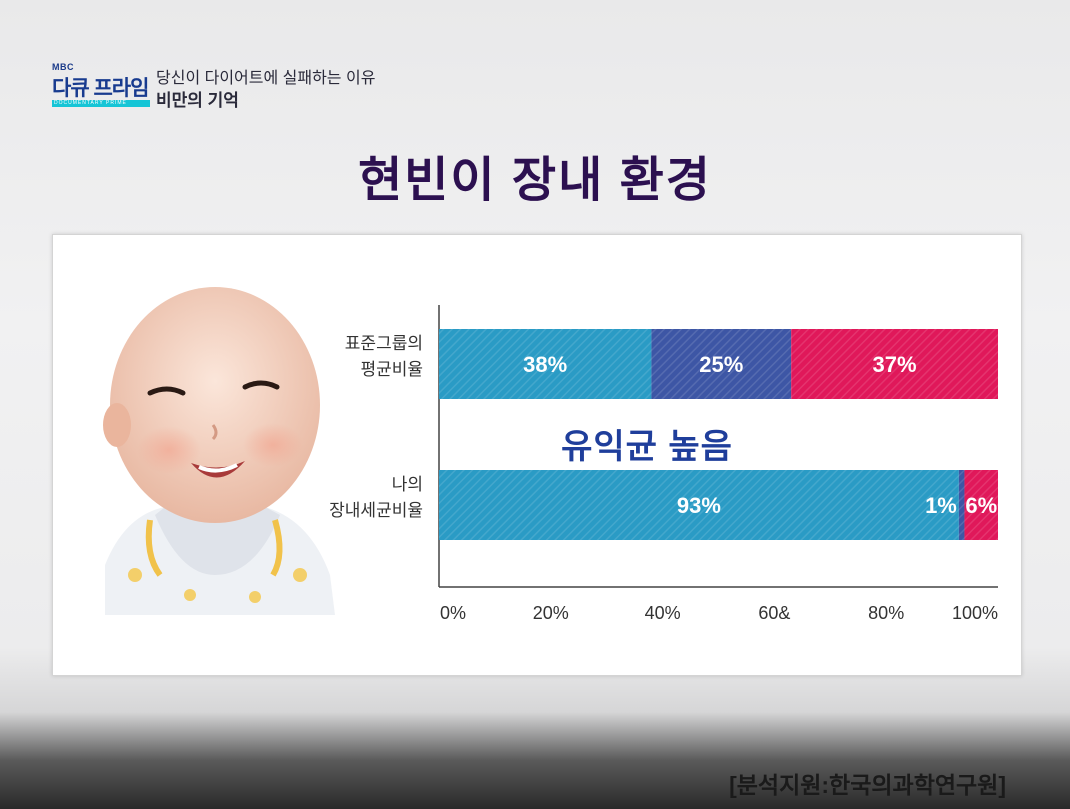 This screenshot has height=809, width=1070. I want to click on bar-label-0-0: 38%, so click(545, 364).